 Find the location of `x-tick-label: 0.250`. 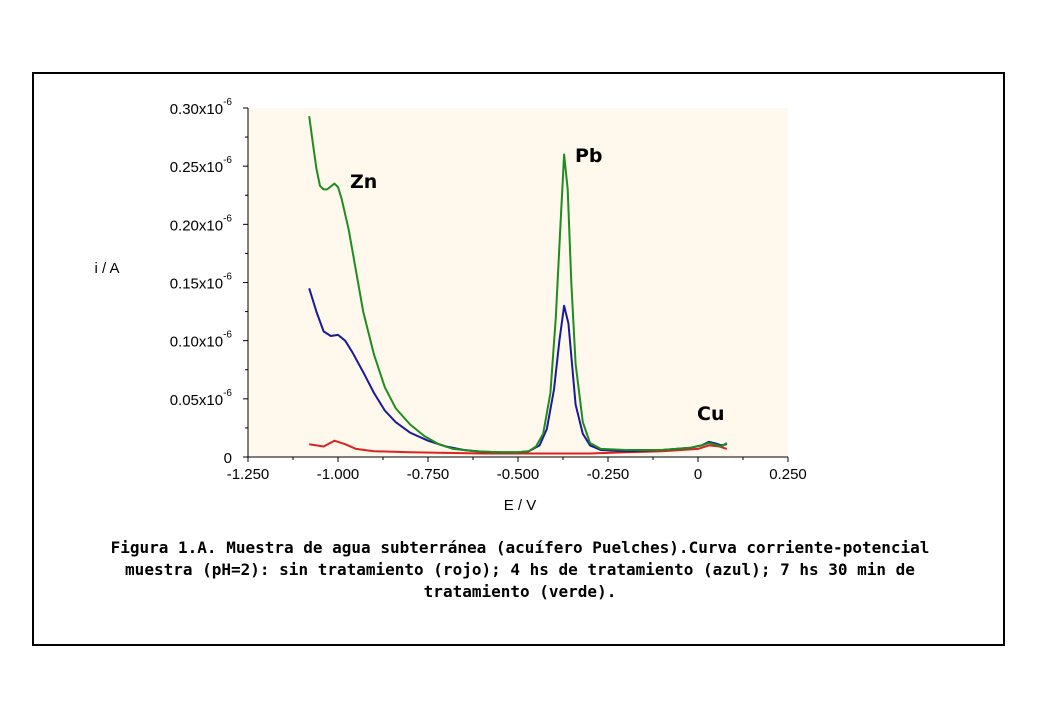

x-tick-label: 0.250 is located at coordinates (788, 474).